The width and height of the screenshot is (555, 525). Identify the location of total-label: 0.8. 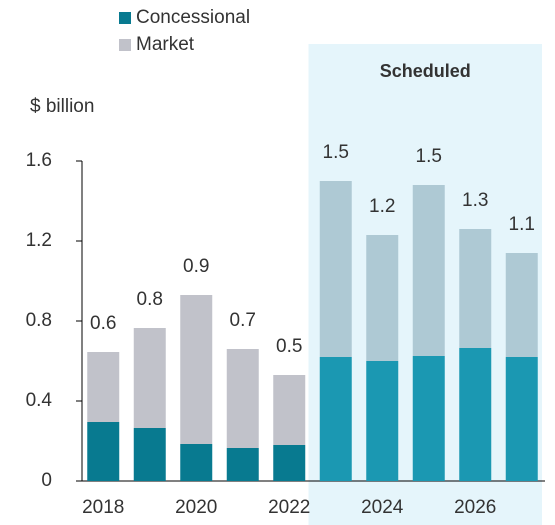
(150, 299).